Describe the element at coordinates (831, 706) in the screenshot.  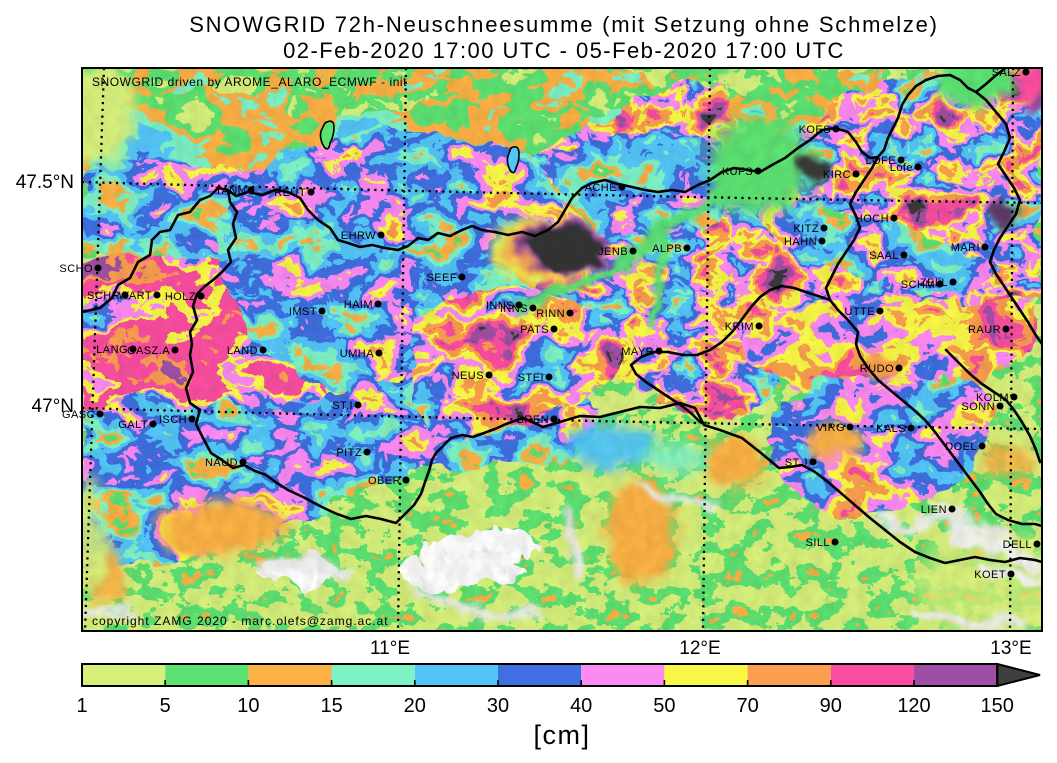
I see `svg-text: 90` at that location.